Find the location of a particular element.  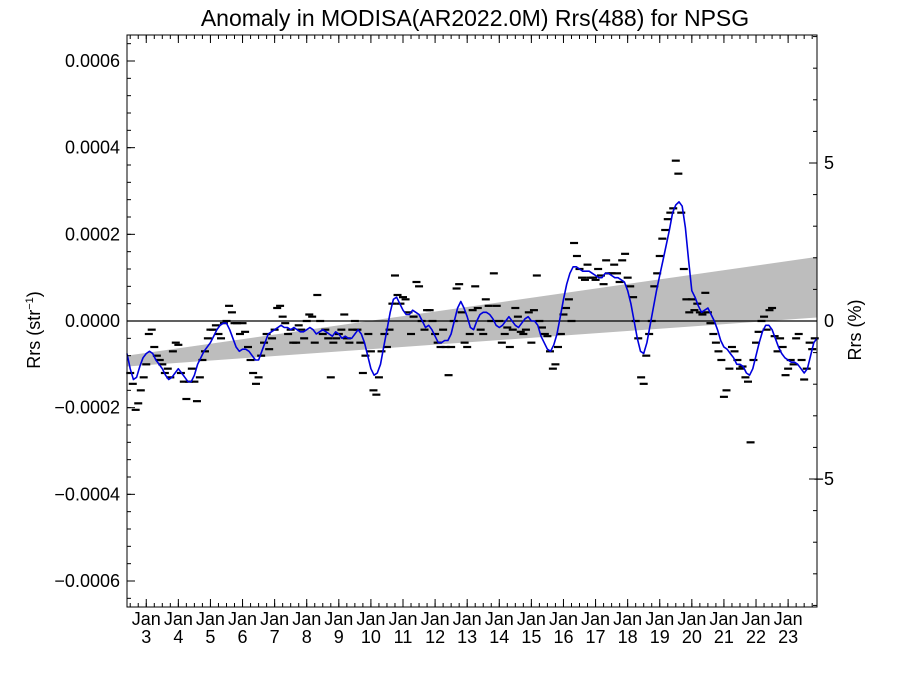

x-tick-year-label: 14 is located at coordinates (499, 637).